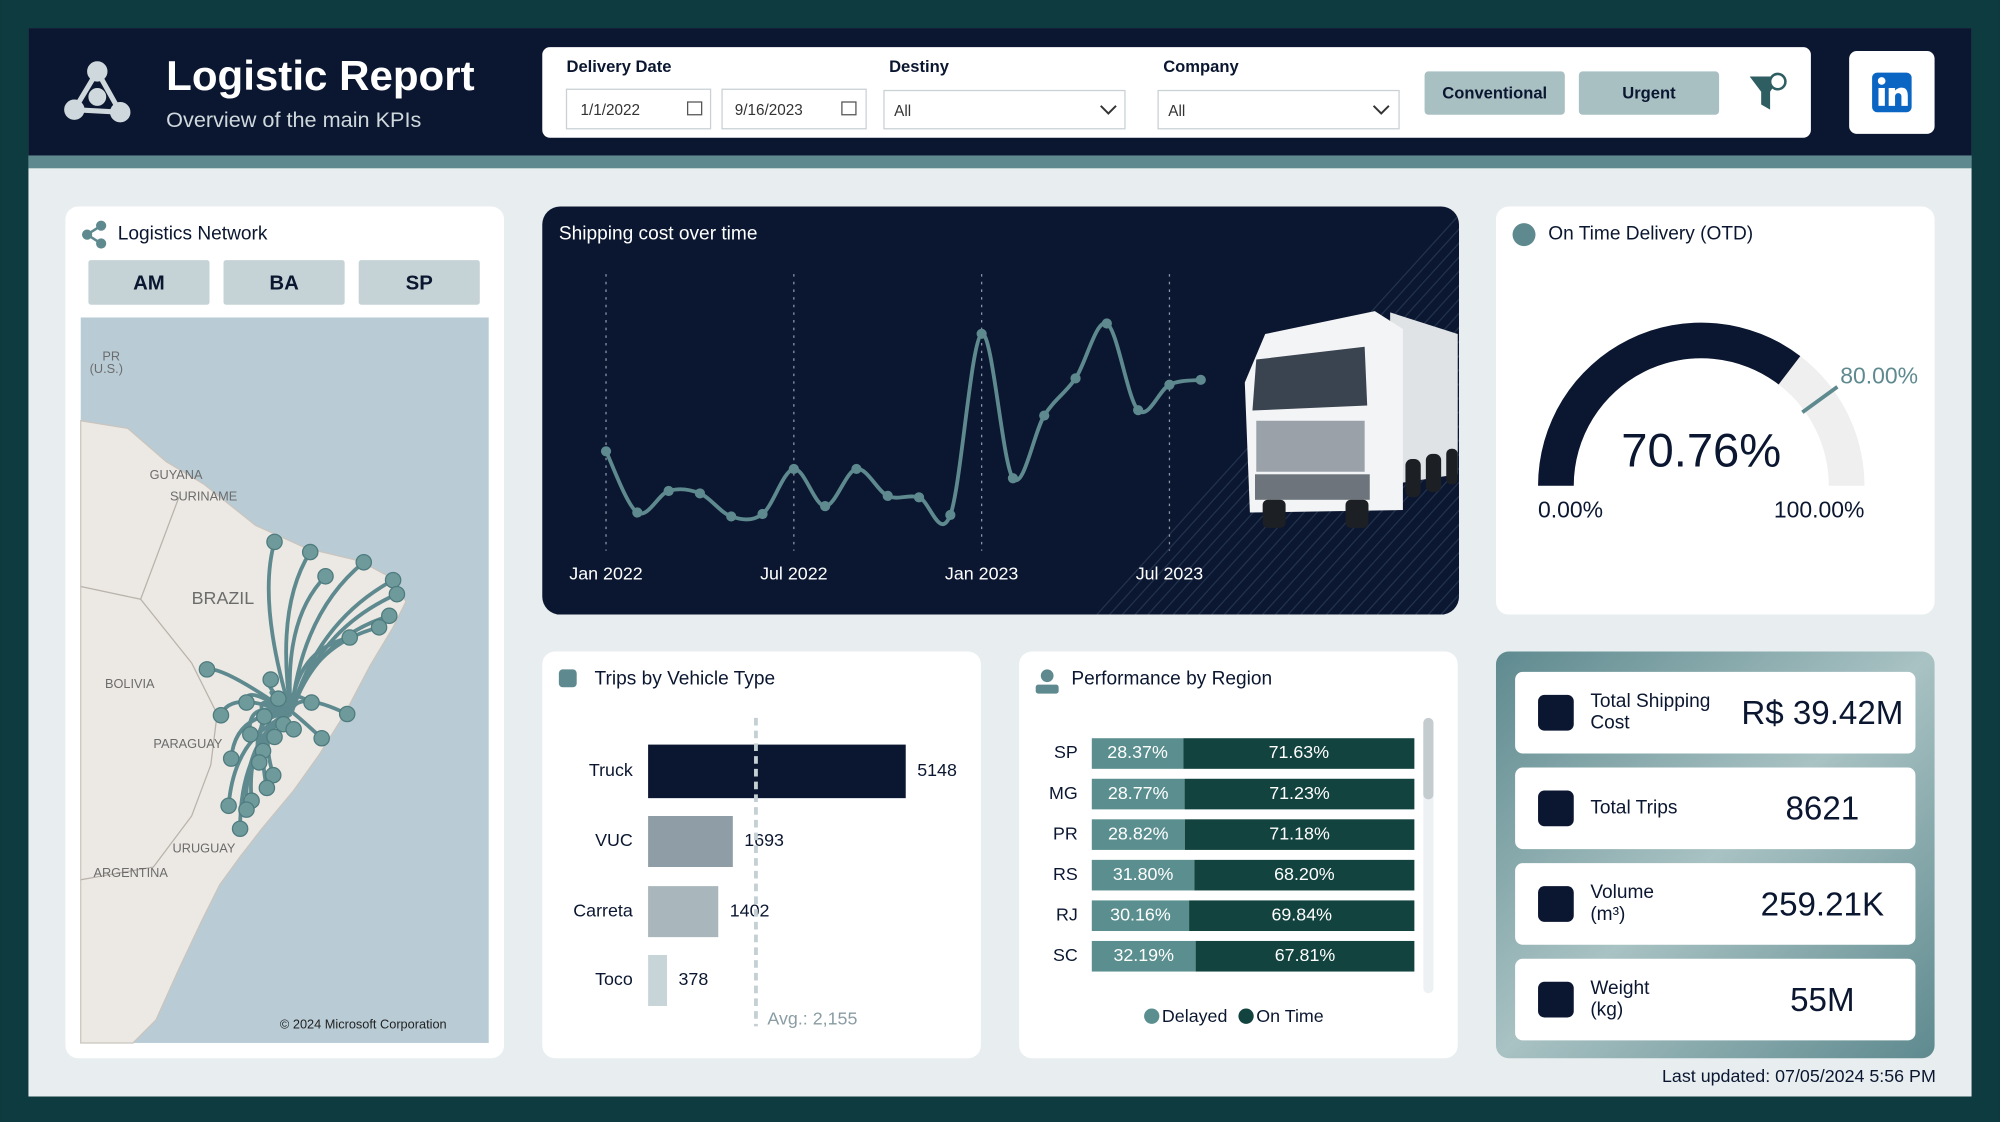  I want to click on panel-title: Trips by Vehicle Type, so click(685, 679).